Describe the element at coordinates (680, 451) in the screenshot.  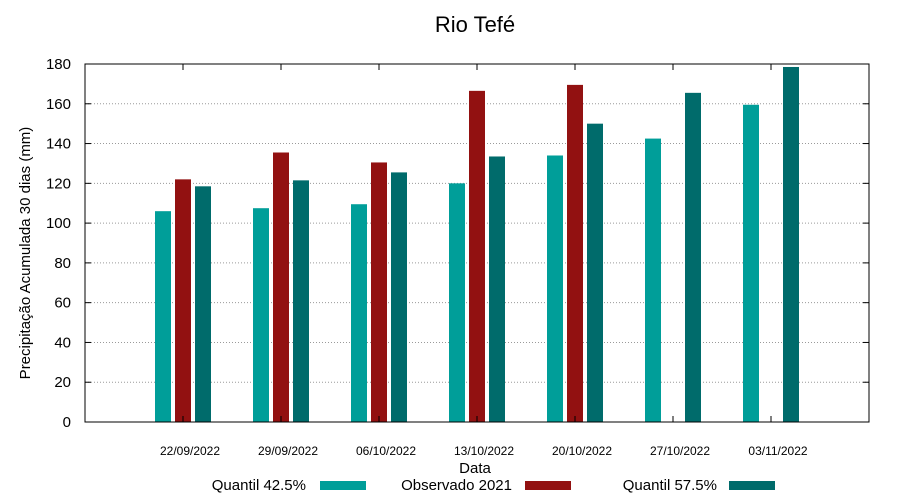
I see `x-tick-label: 27/10/2022` at that location.